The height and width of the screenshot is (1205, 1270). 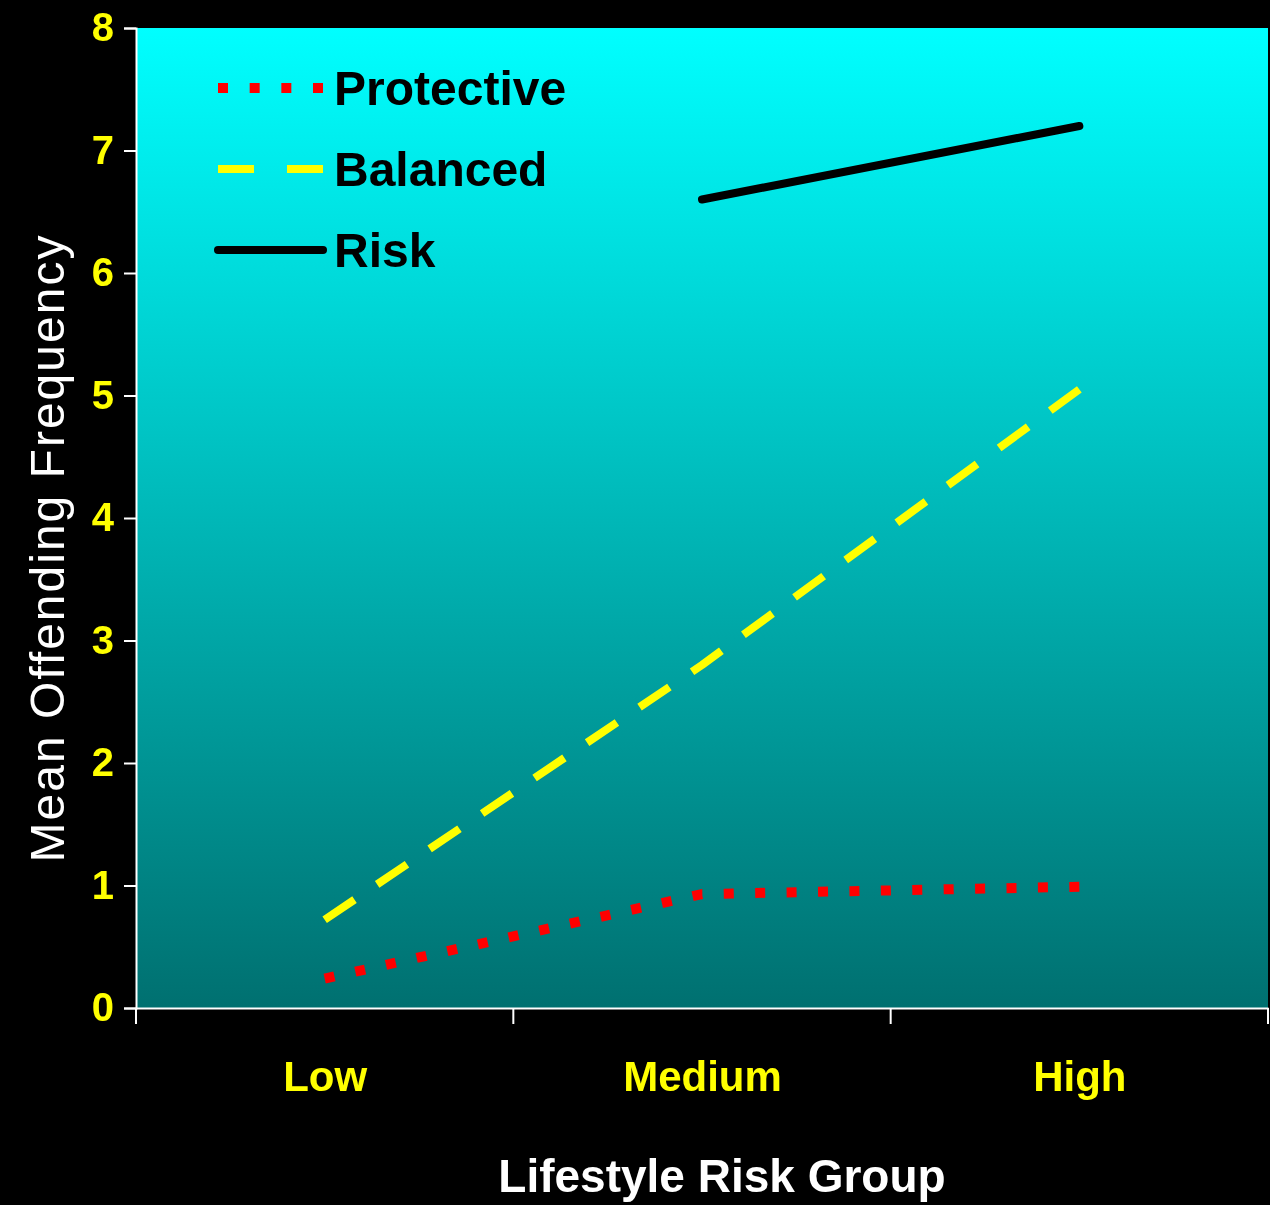 What do you see at coordinates (441, 169) in the screenshot?
I see `legend-label: Balanced` at bounding box center [441, 169].